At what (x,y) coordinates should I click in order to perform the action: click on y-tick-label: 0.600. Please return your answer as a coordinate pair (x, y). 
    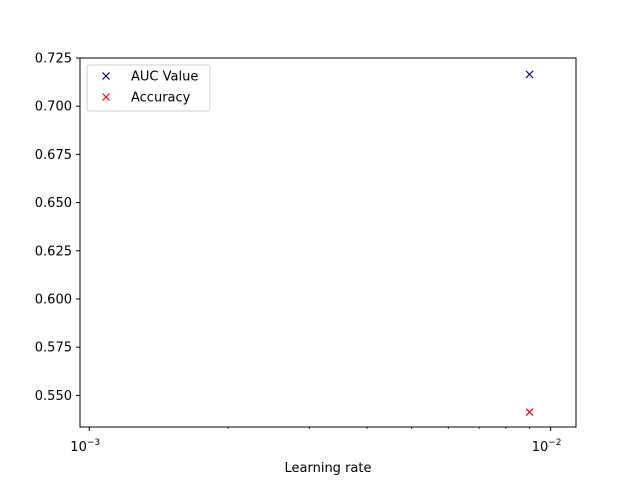
    Looking at the image, I should click on (53, 299).